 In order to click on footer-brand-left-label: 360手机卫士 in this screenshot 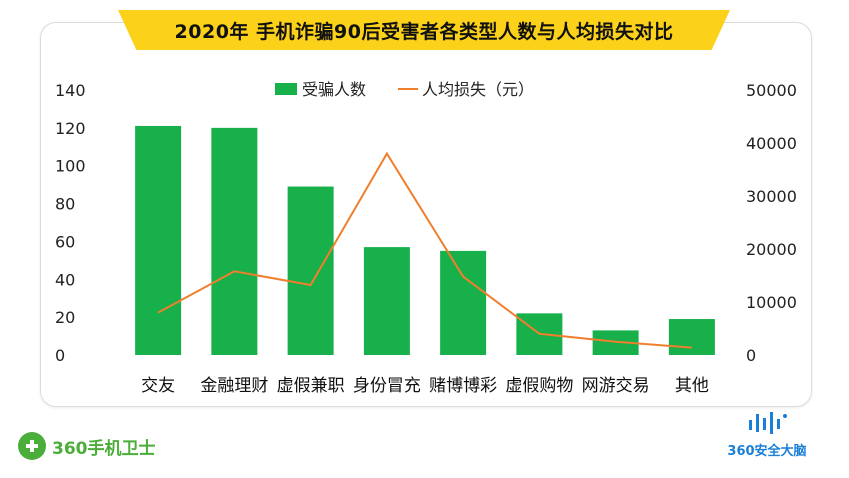, I will do `click(104, 448)`.